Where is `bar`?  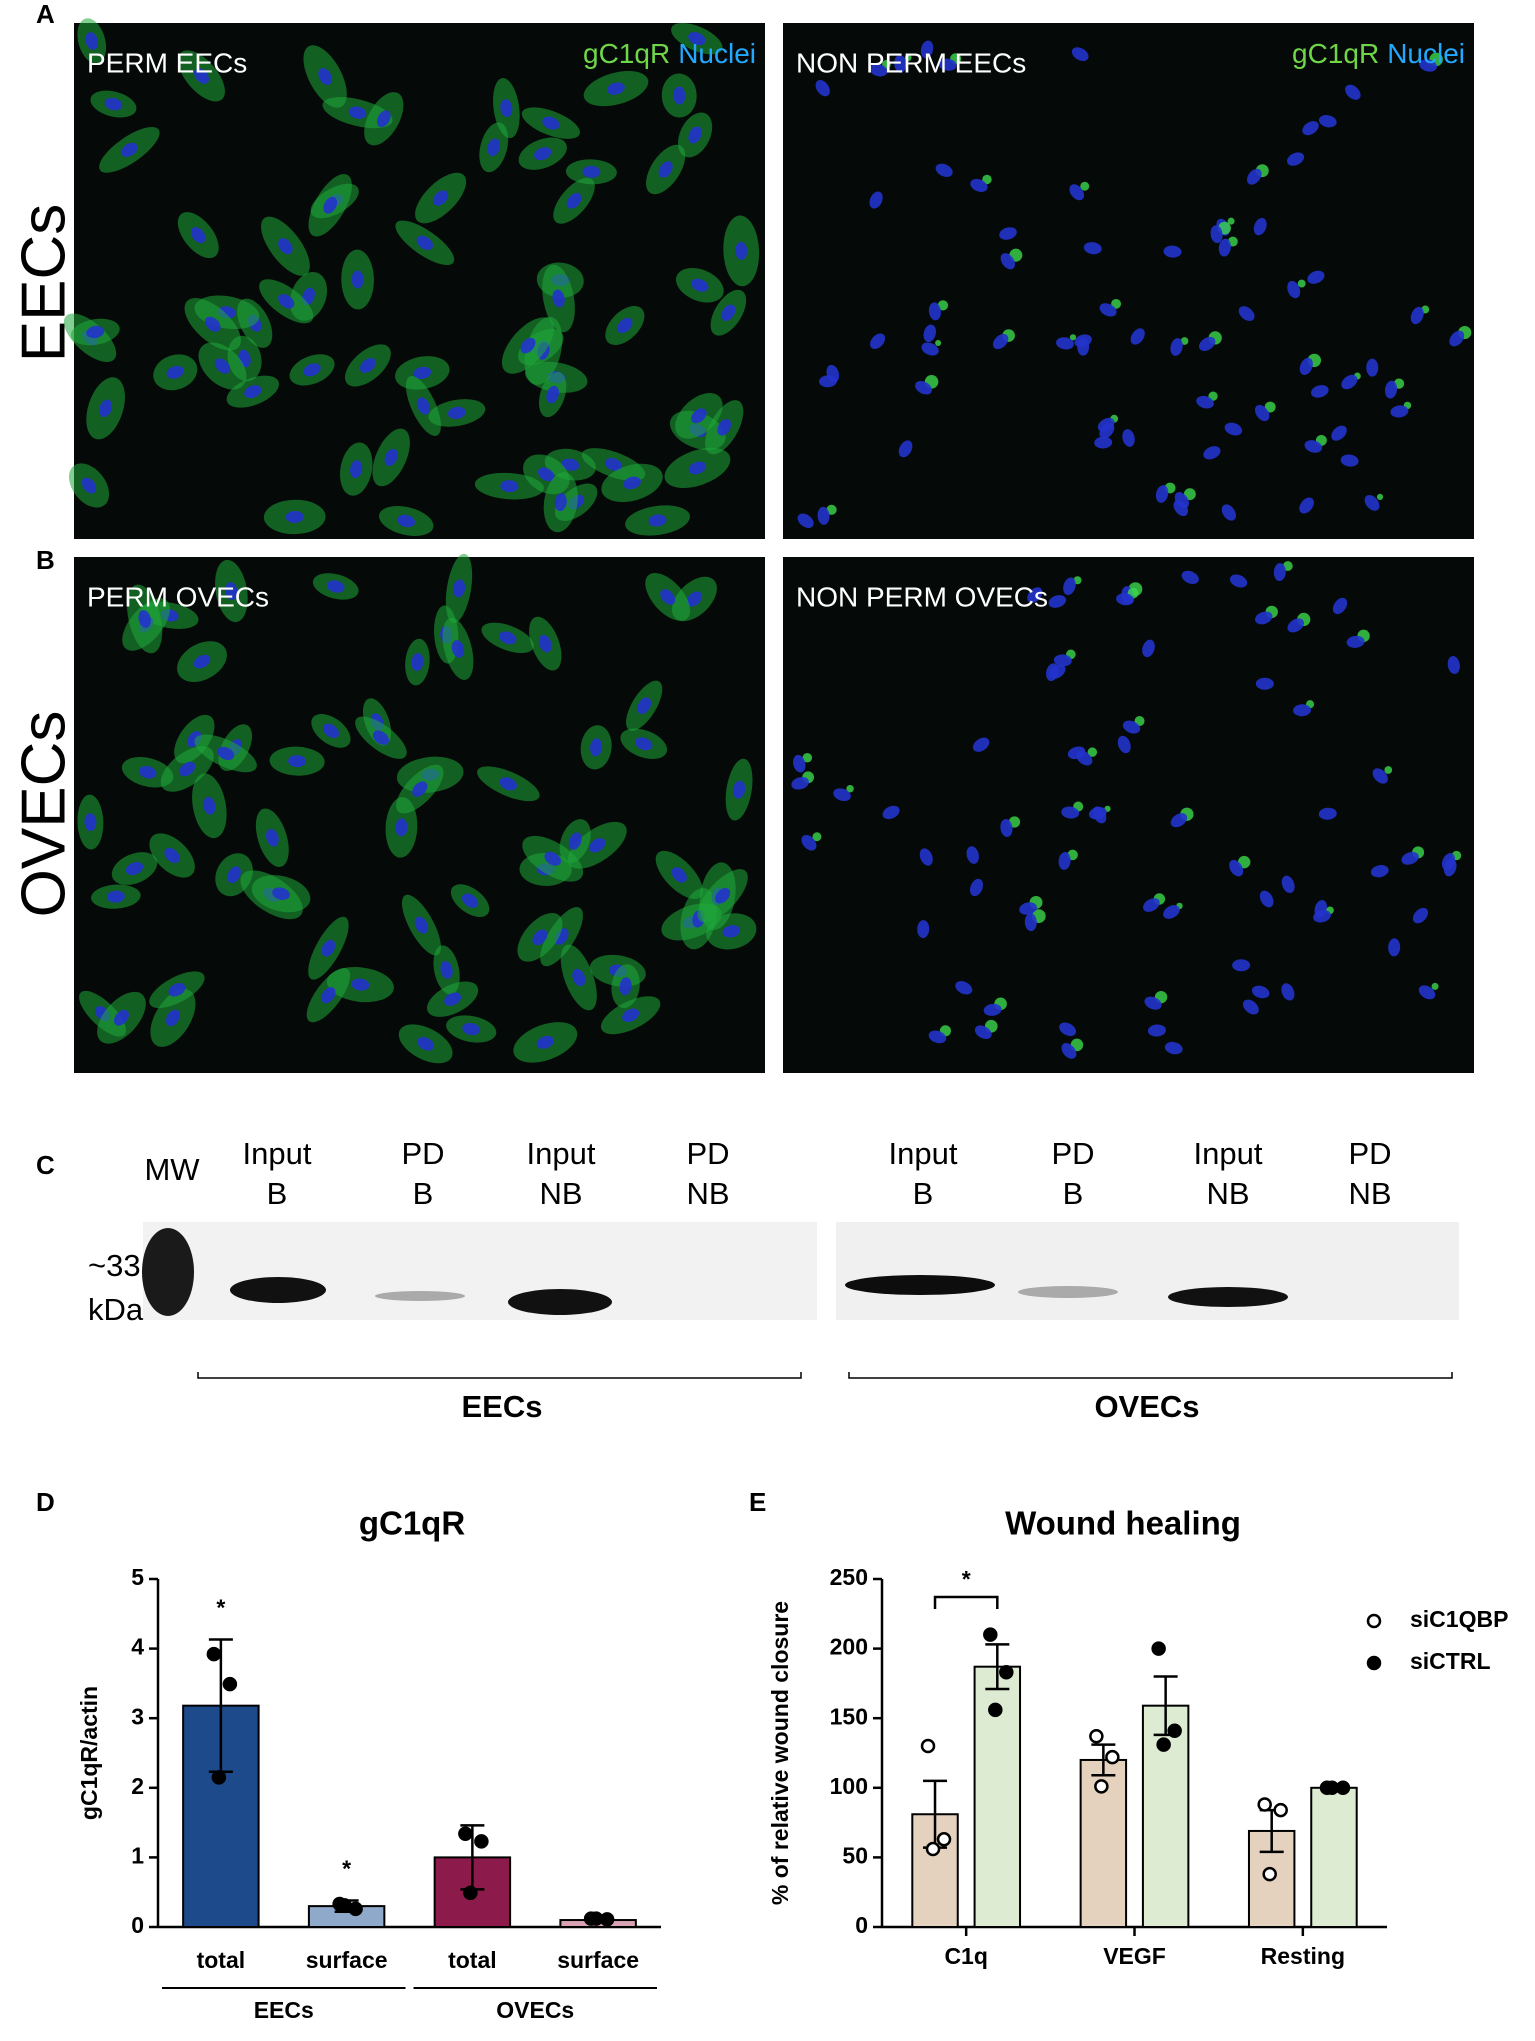
bar is located at coordinates (1334, 1857).